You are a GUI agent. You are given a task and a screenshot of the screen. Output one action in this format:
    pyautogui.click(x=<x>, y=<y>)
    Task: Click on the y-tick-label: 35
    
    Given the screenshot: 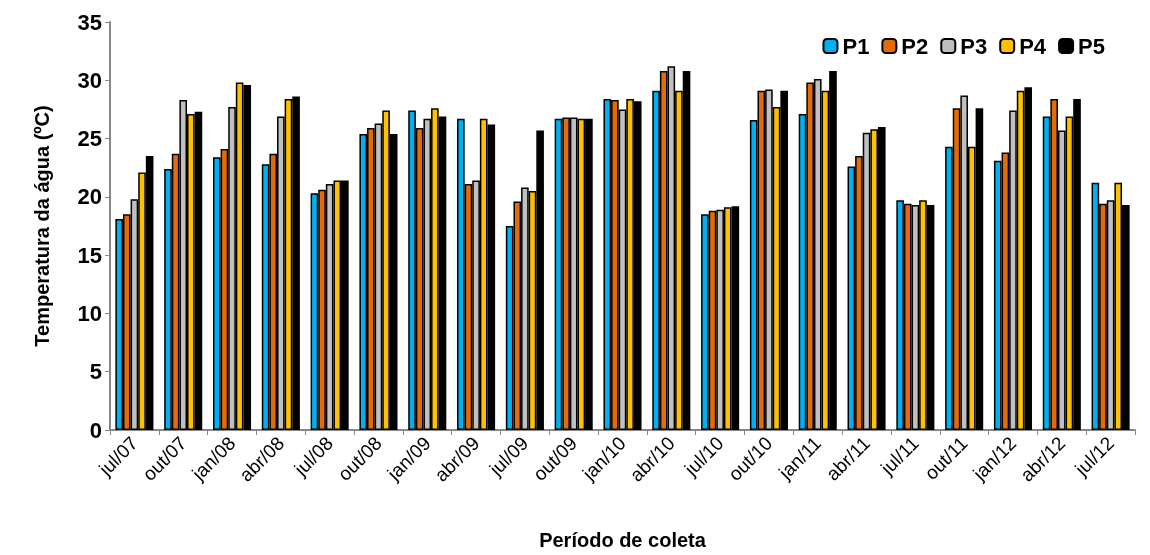 What is the action you would take?
    pyautogui.click(x=89, y=22)
    